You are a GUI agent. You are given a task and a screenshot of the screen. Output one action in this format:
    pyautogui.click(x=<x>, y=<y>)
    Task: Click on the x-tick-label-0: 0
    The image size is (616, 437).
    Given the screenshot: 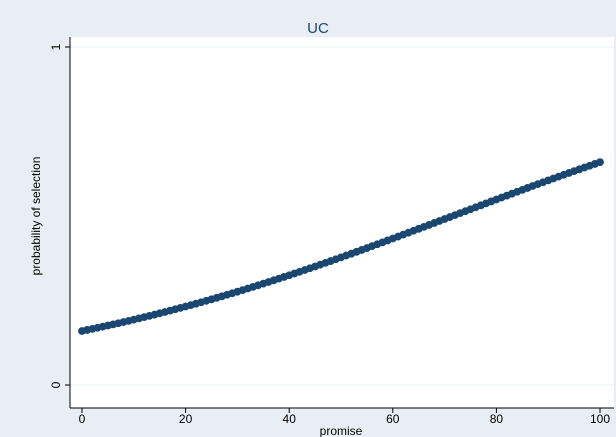 What is the action you would take?
    pyautogui.click(x=82, y=419)
    